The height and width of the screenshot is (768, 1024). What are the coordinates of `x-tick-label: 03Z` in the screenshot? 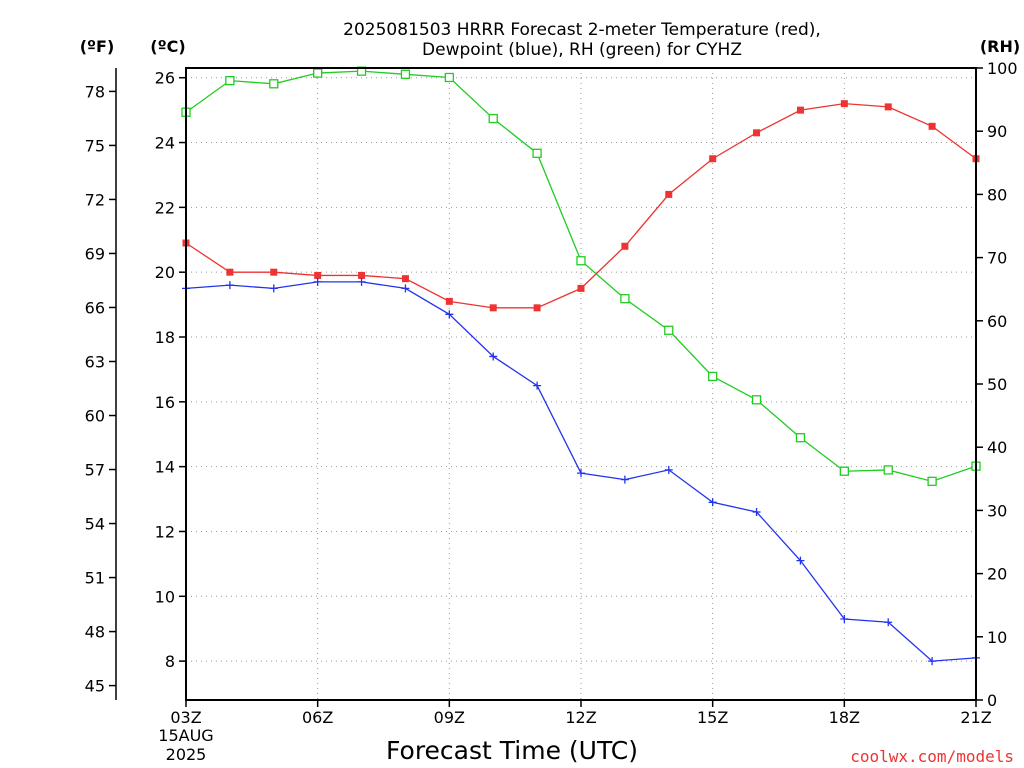 It's located at (185, 717).